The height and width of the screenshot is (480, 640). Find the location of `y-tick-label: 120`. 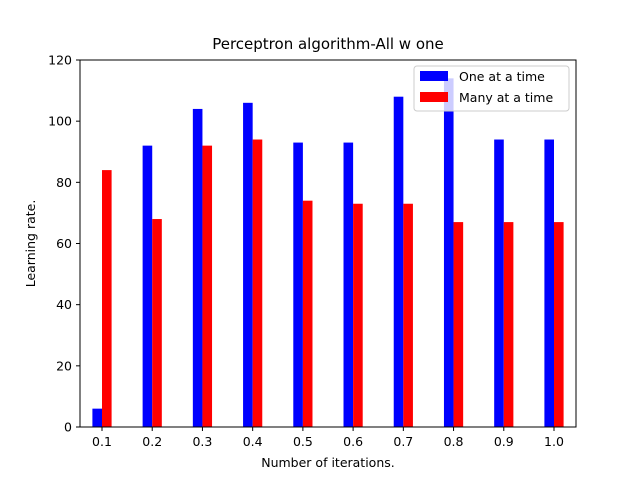

y-tick-label: 120 is located at coordinates (60, 60).